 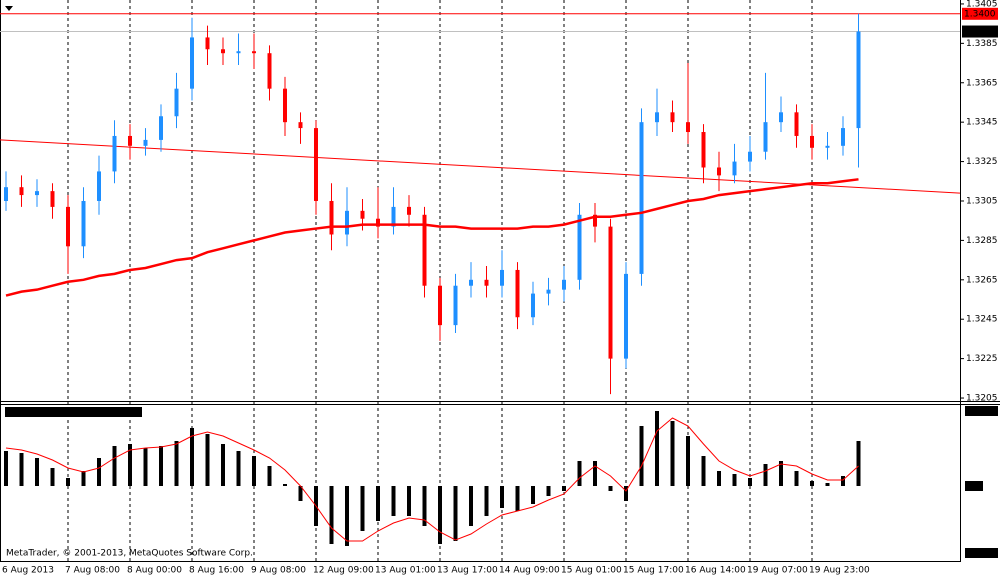 What do you see at coordinates (278, 571) in the screenshot?
I see `x-tick-label: 9 Aug 08:00` at bounding box center [278, 571].